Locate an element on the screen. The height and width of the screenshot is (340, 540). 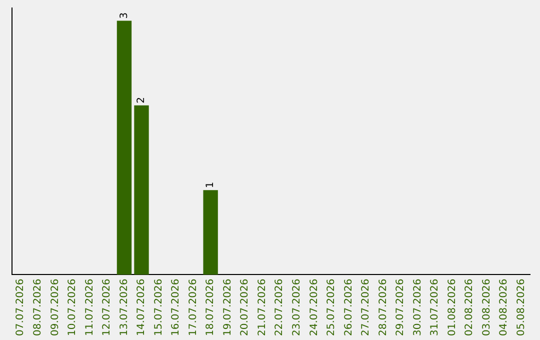
x-tick-label: 04.08.2026 is located at coordinates (504, 307).